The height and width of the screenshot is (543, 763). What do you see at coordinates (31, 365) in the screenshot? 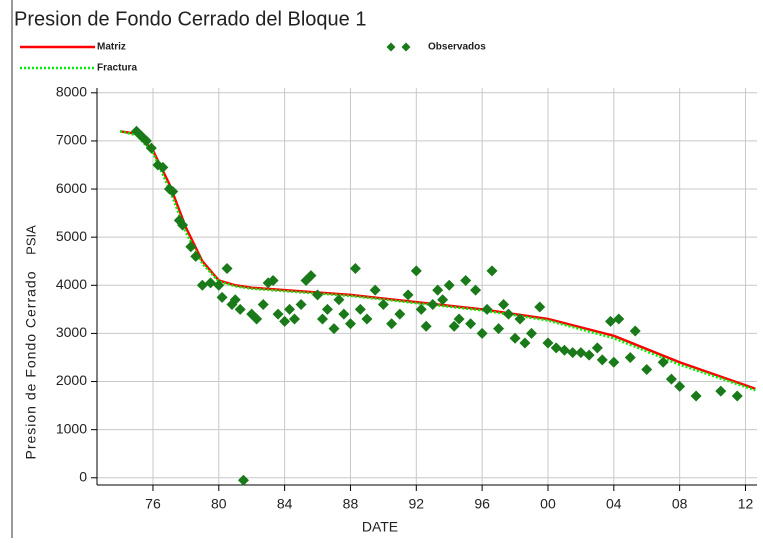
I see `y-axis-label: Presion de Fondo Cerrado` at bounding box center [31, 365].